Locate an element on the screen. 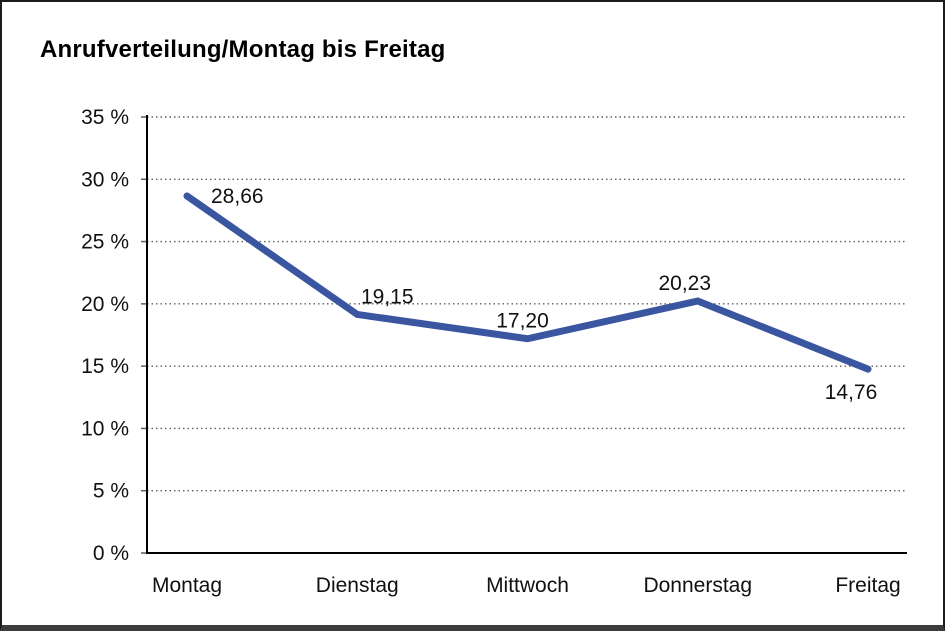 This screenshot has height=633, width=945. data-point-label: 17,20 is located at coordinates (522, 321).